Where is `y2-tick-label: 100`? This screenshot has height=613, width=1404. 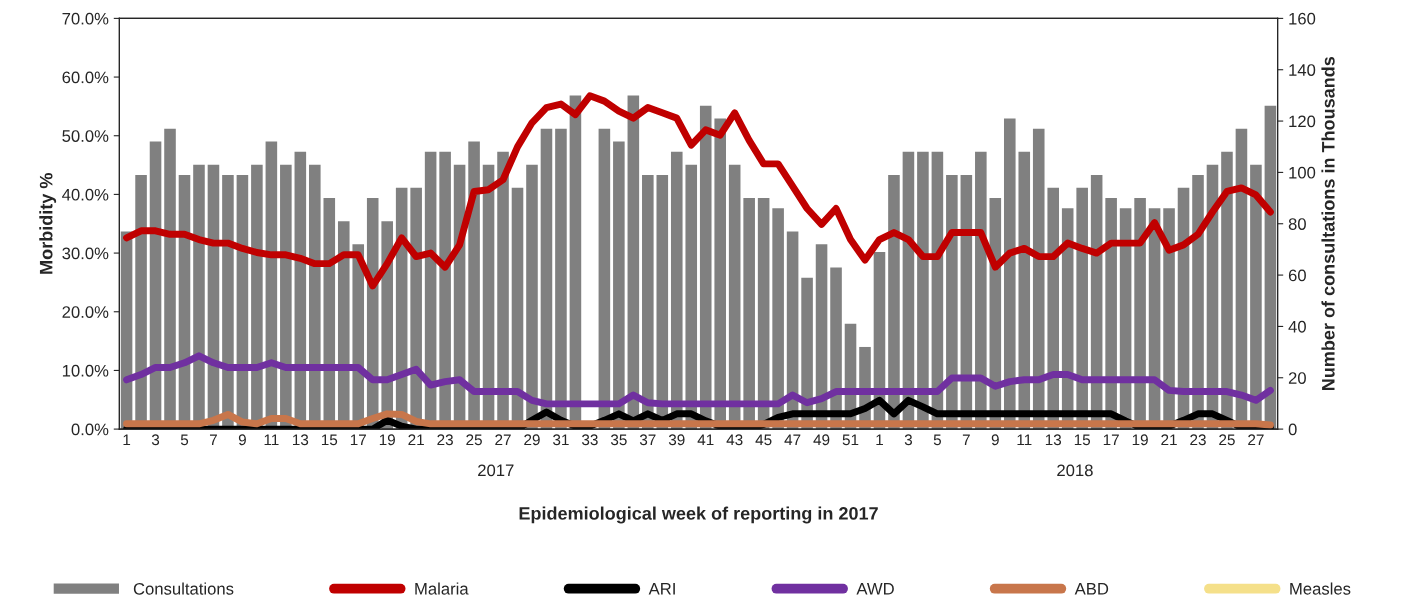 y2-tick-label: 100 is located at coordinates (1302, 172).